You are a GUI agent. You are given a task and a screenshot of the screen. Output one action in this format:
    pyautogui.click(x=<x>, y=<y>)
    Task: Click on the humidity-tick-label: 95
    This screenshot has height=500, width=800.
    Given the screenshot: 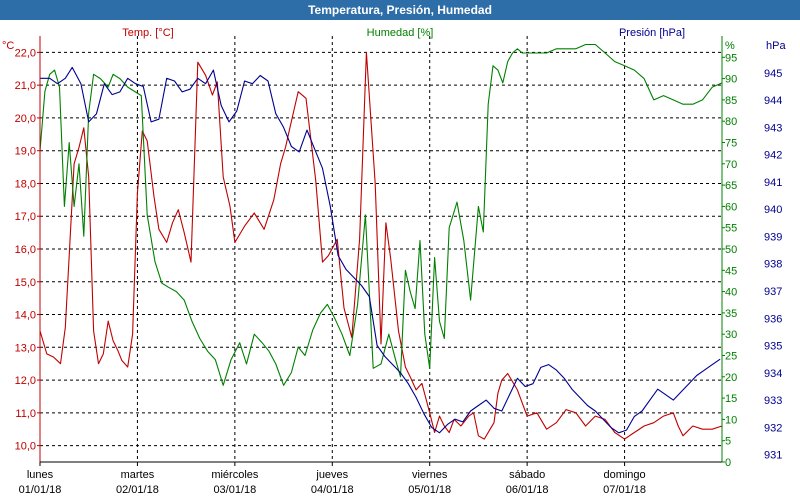 What is the action you would take?
    pyautogui.click(x=731, y=58)
    